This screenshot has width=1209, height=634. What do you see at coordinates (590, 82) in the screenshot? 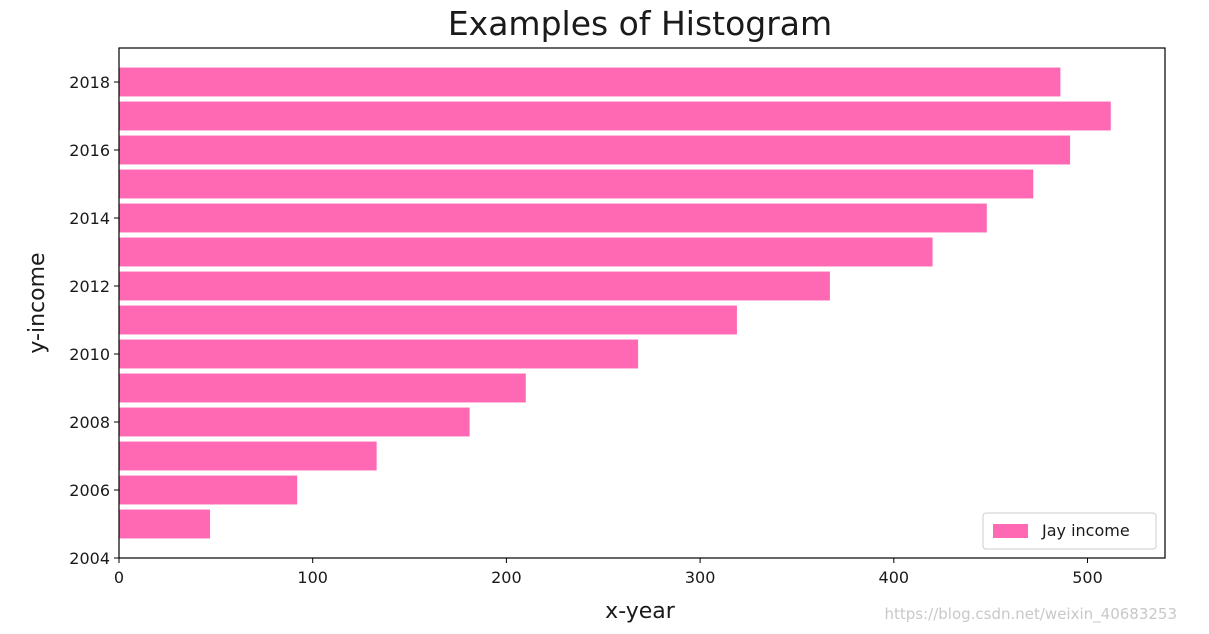
I see `bar-2018` at bounding box center [590, 82].